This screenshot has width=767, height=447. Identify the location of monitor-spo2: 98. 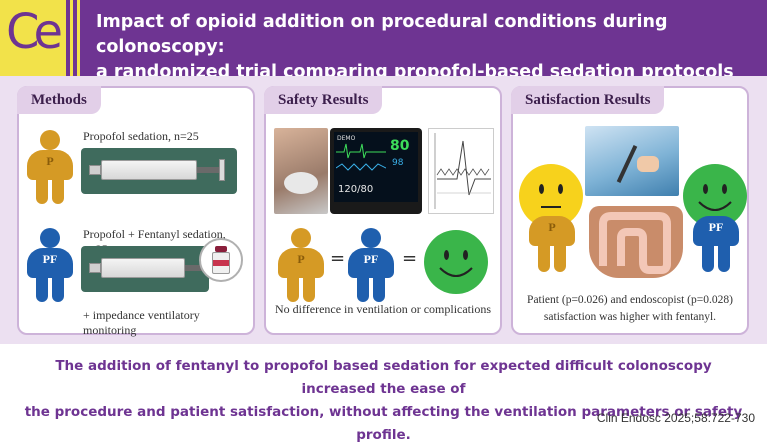
(398, 163).